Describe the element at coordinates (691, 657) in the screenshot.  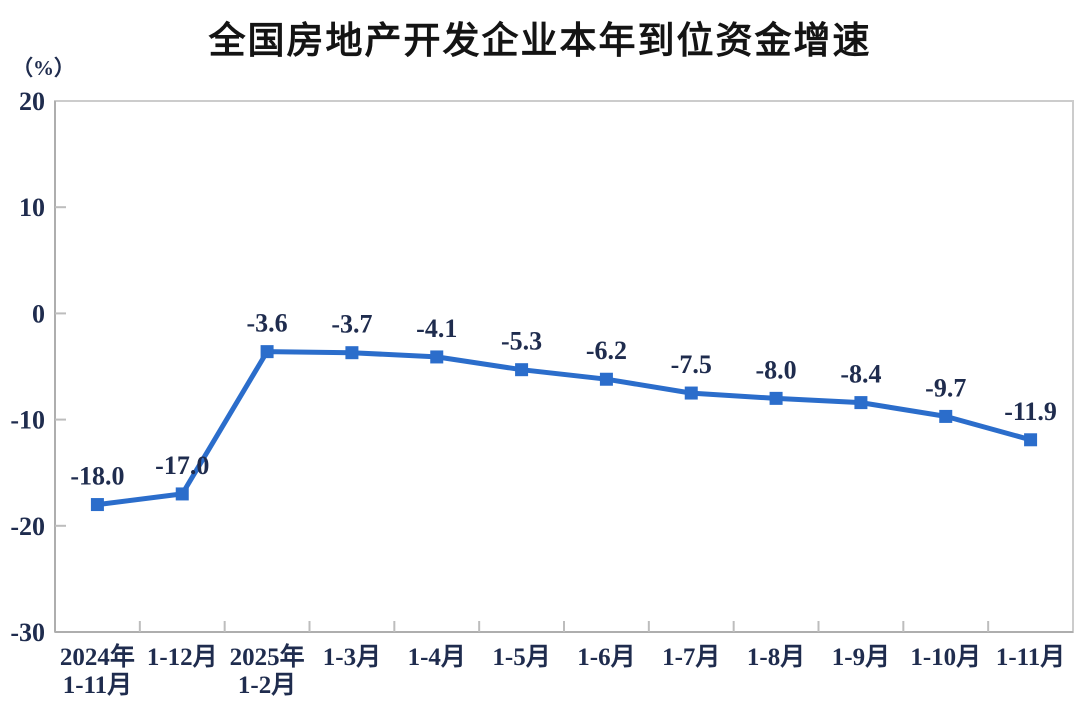
I see `x-axis-category-label: 1-7月` at that location.